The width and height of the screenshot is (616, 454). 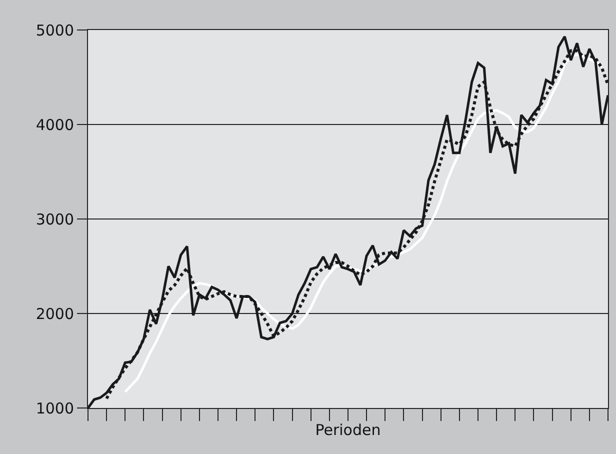 What do you see at coordinates (348, 430) in the screenshot?
I see `x-axis-title: Perioden` at bounding box center [348, 430].